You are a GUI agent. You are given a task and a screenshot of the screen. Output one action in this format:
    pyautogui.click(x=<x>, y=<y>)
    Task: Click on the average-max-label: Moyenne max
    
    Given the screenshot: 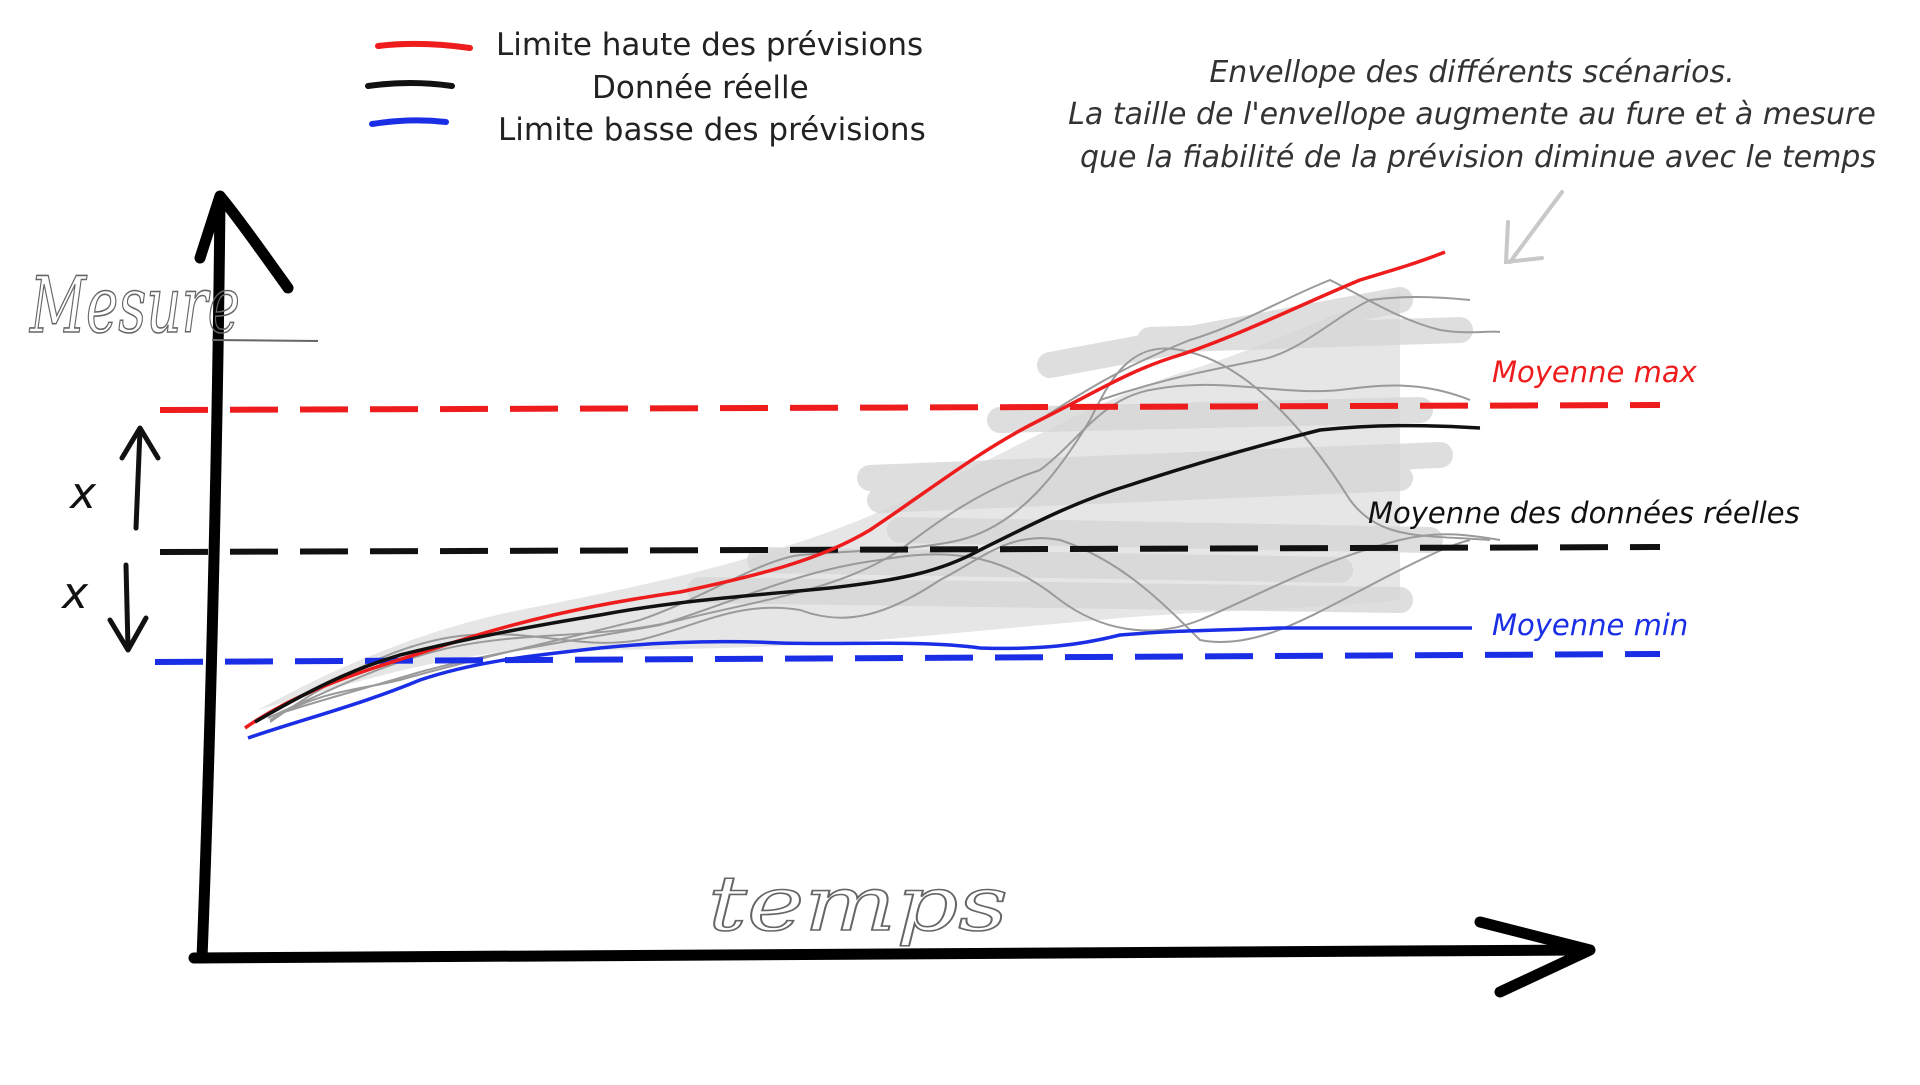 What is the action you would take?
    pyautogui.click(x=1595, y=372)
    